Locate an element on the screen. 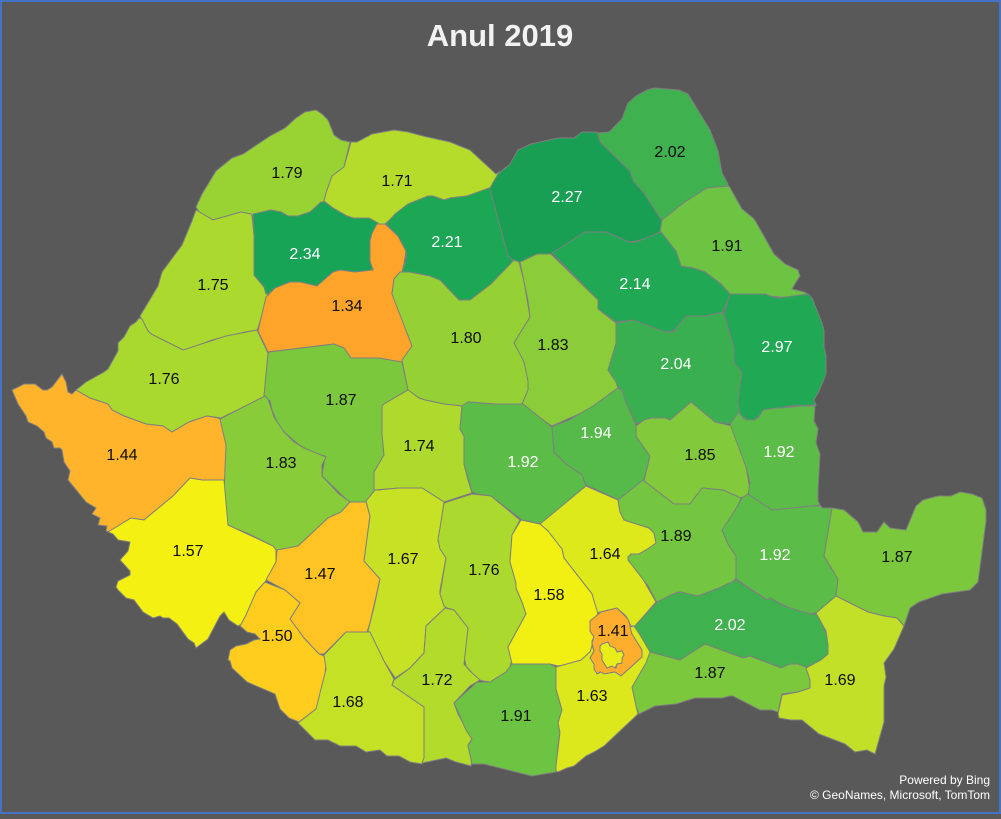 The height and width of the screenshot is (819, 1001). svg-text: 1.63 is located at coordinates (591, 696).